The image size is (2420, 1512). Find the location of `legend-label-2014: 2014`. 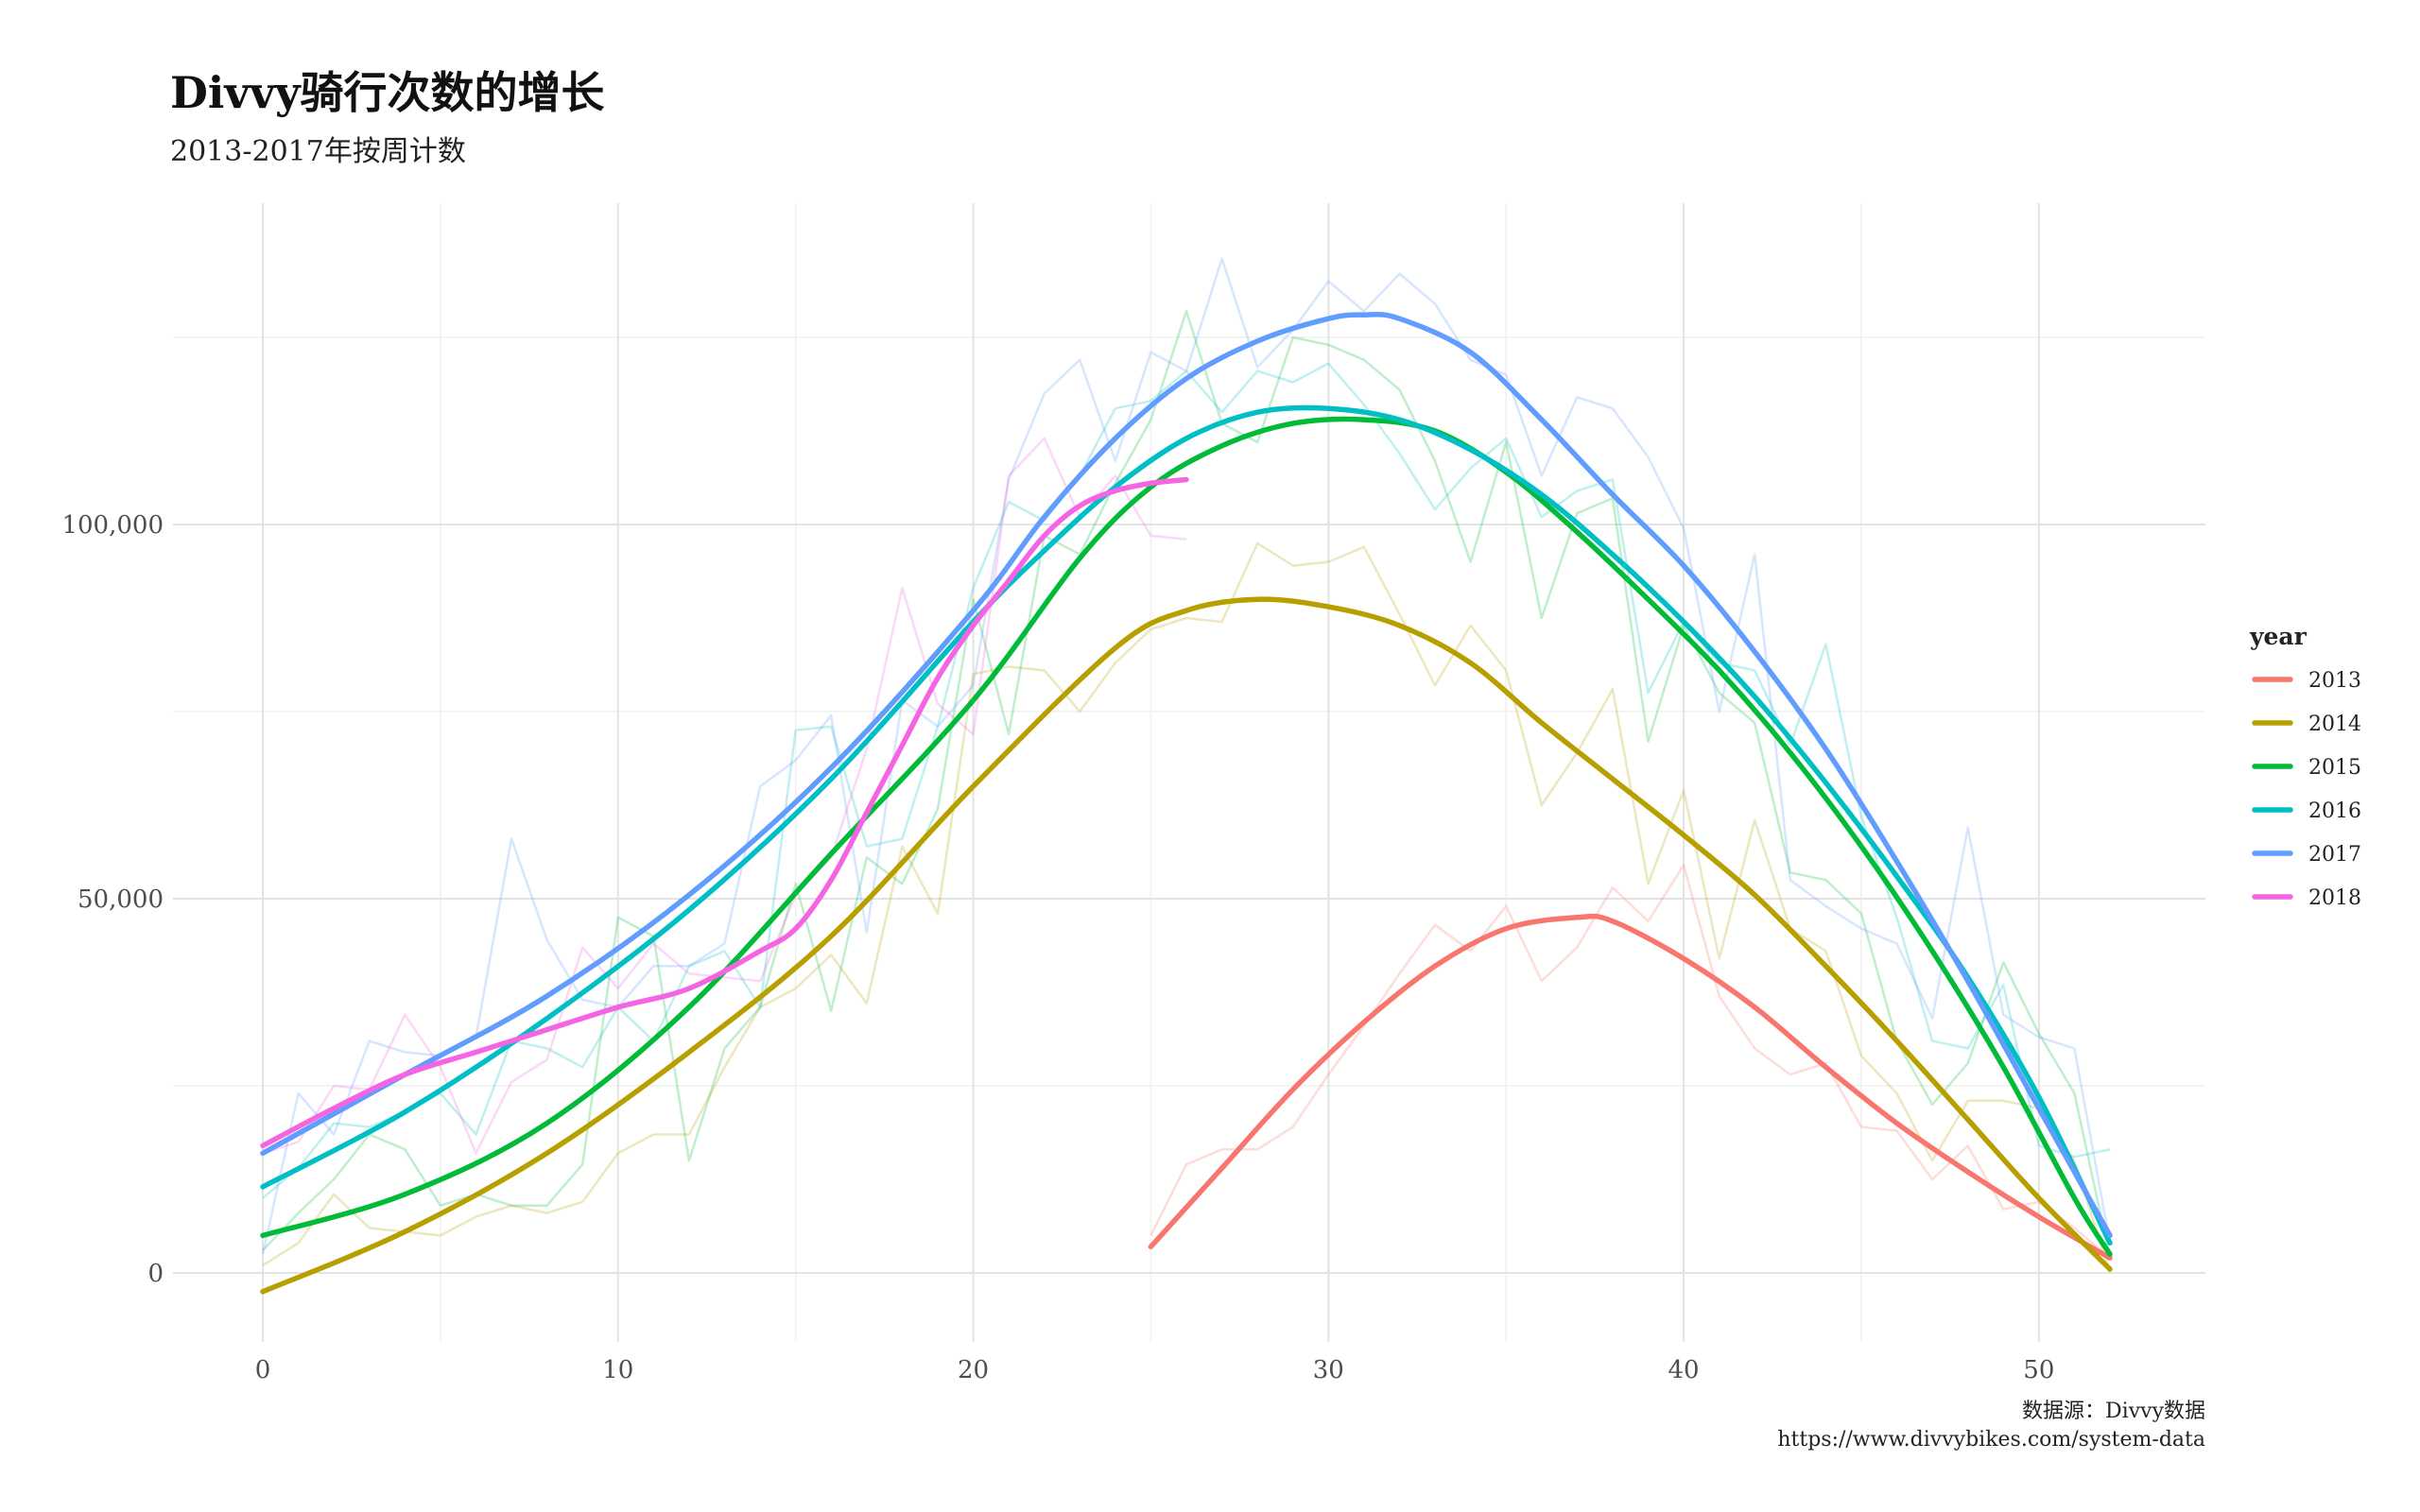

legend-label-2014: 2014 is located at coordinates (2334, 724).